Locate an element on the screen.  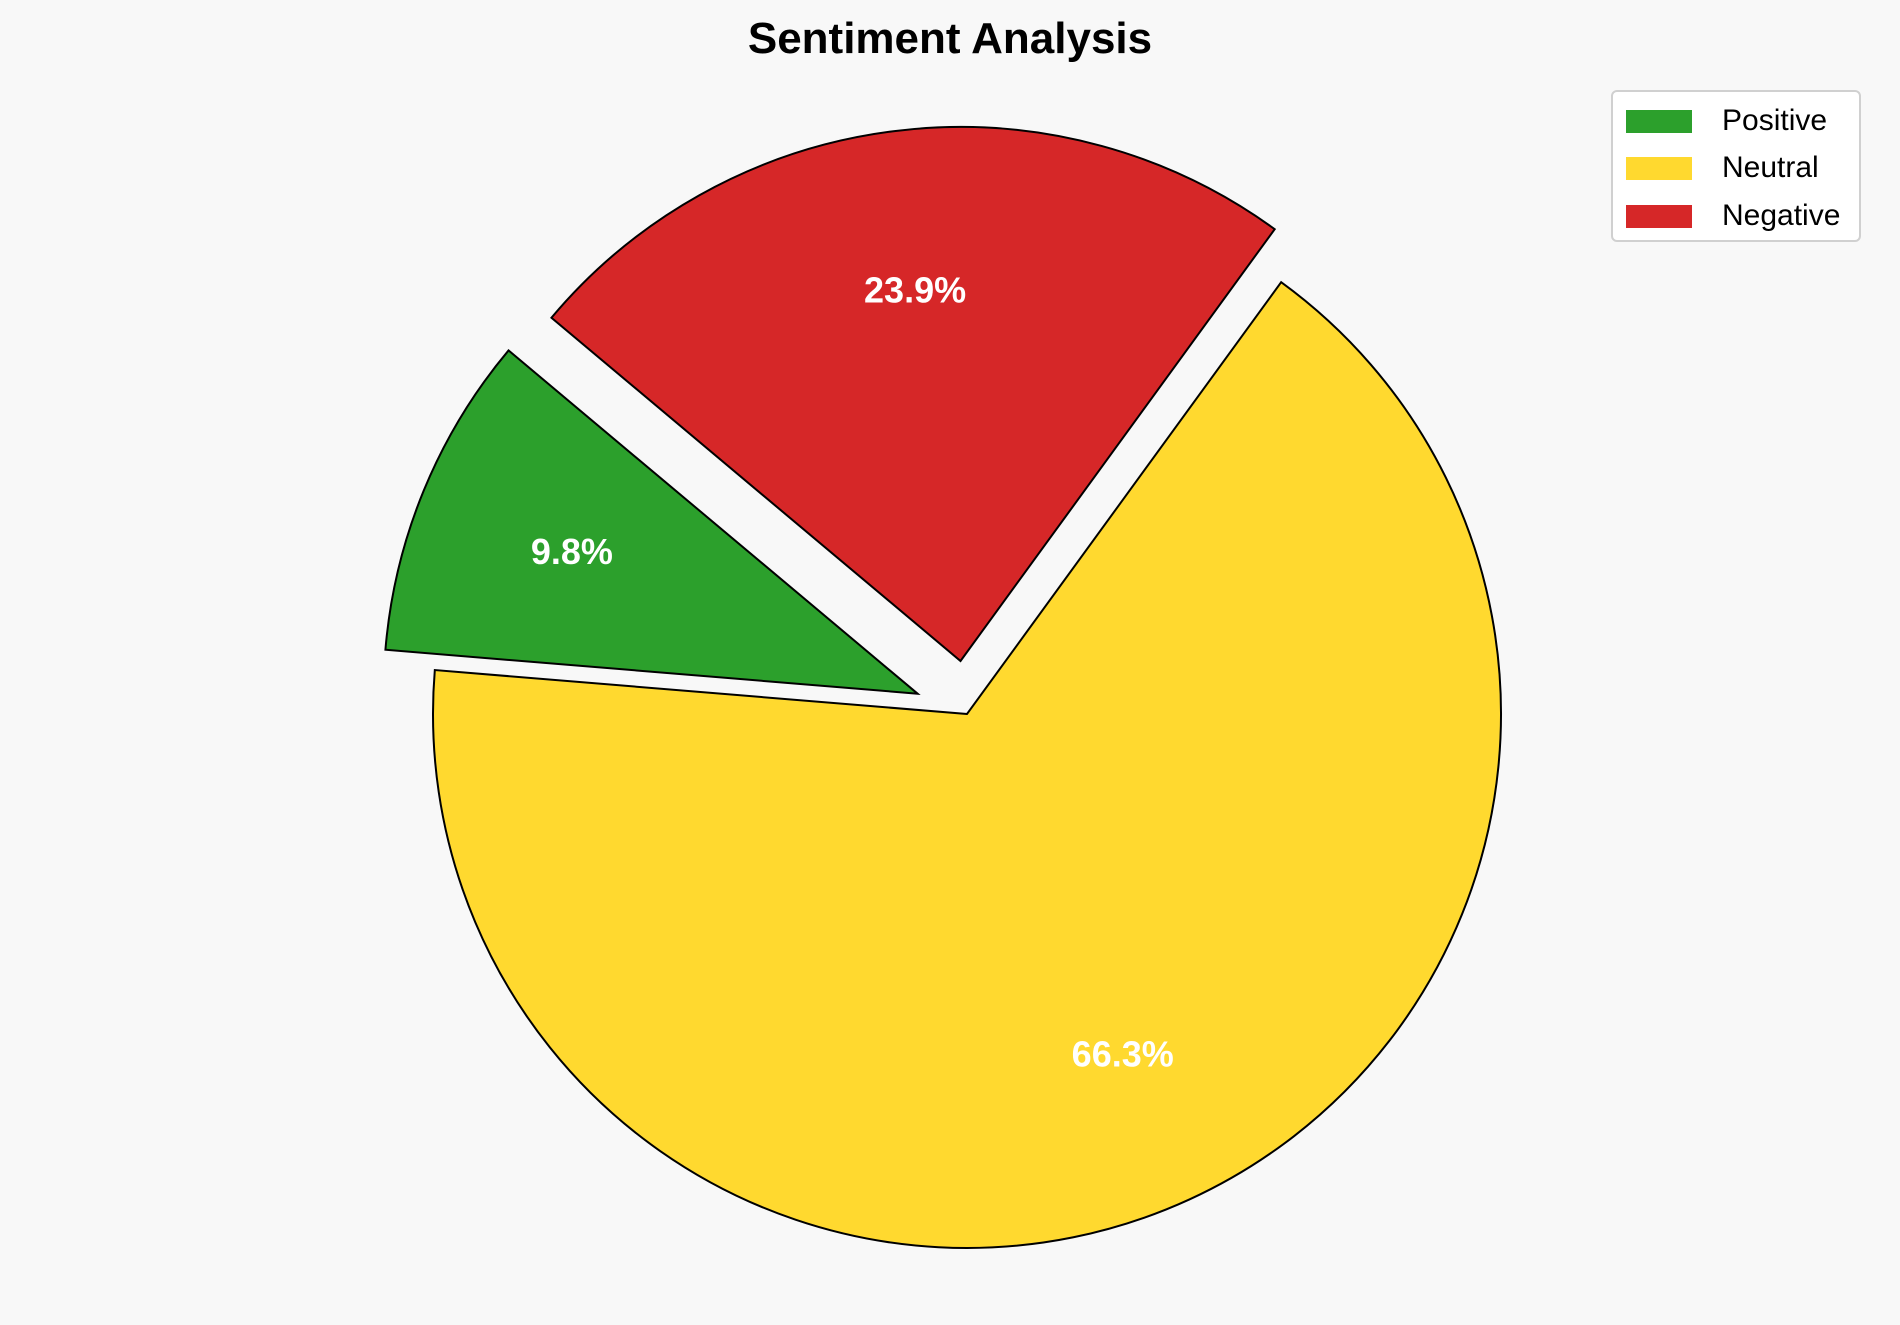
chart-title: Sentiment Analysis is located at coordinates (950, 38).